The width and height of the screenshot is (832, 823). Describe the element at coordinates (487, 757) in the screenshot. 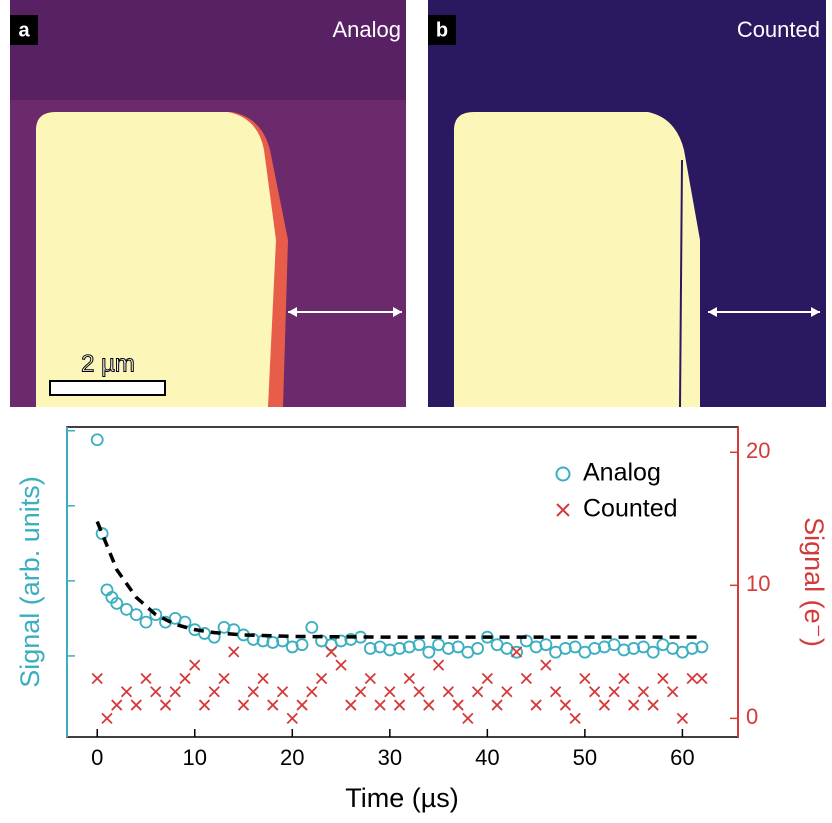

I see `x-tick-label: 40` at that location.